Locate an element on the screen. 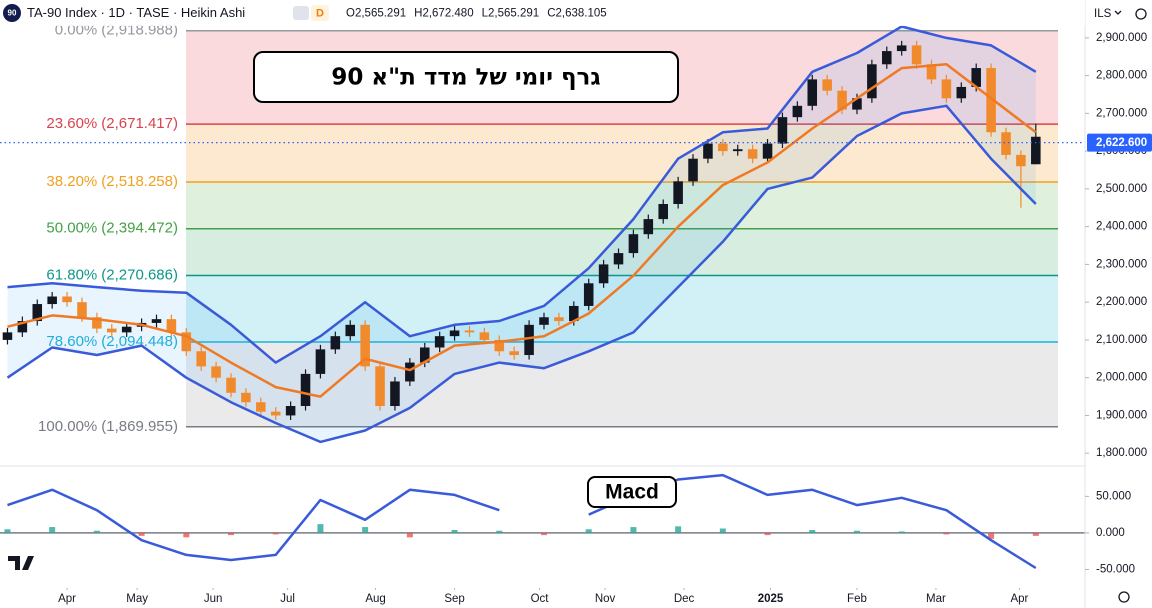 Image resolution: width=1152 pixels, height=608 pixels. annotation: גרף יומי של מדד ת"א 90 is located at coordinates (465, 78).